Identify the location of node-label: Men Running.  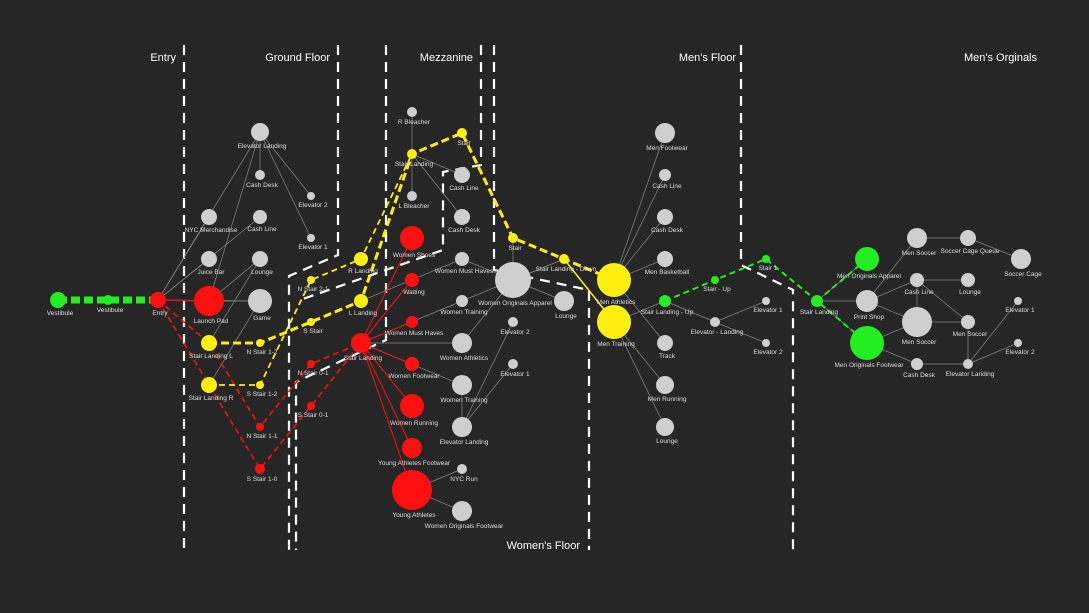
(667, 399).